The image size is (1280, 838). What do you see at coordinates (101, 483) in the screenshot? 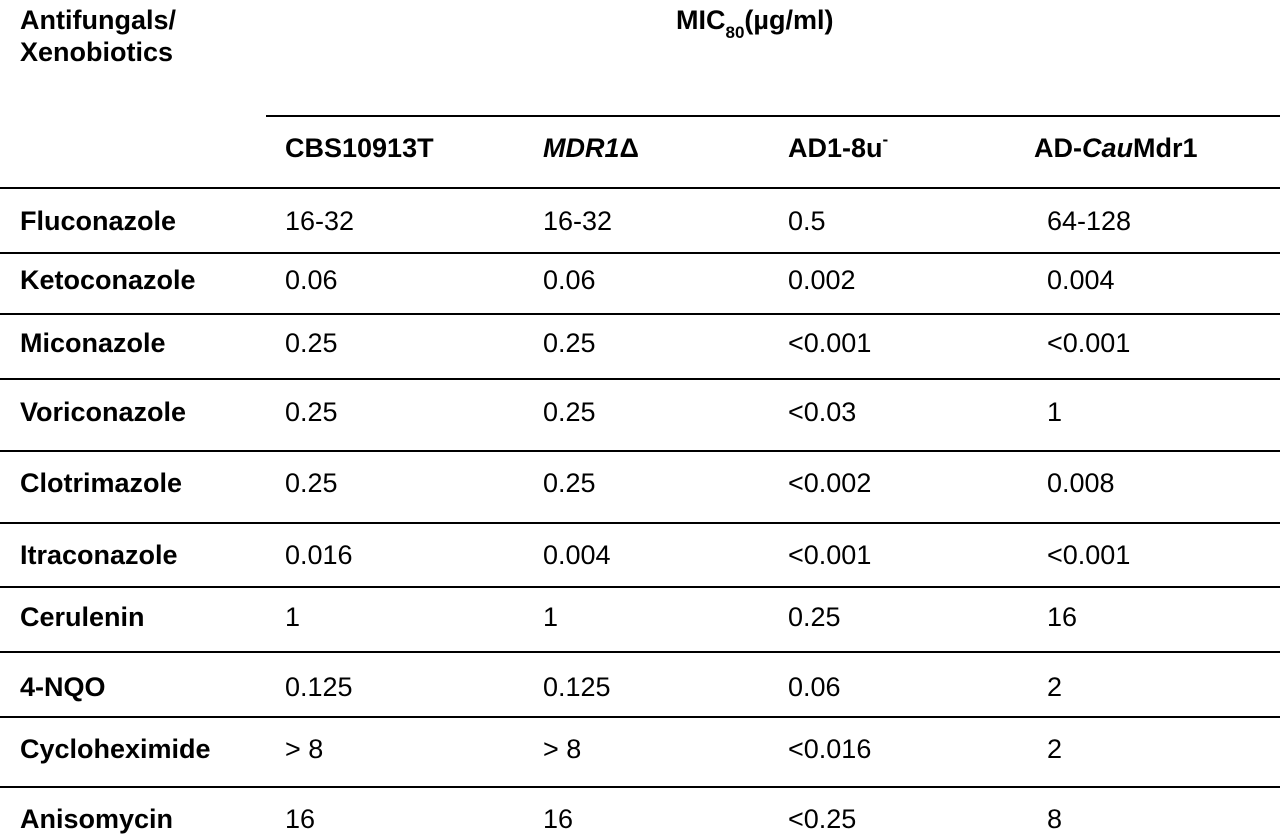
I see `row-label: Clotrimazole` at bounding box center [101, 483].